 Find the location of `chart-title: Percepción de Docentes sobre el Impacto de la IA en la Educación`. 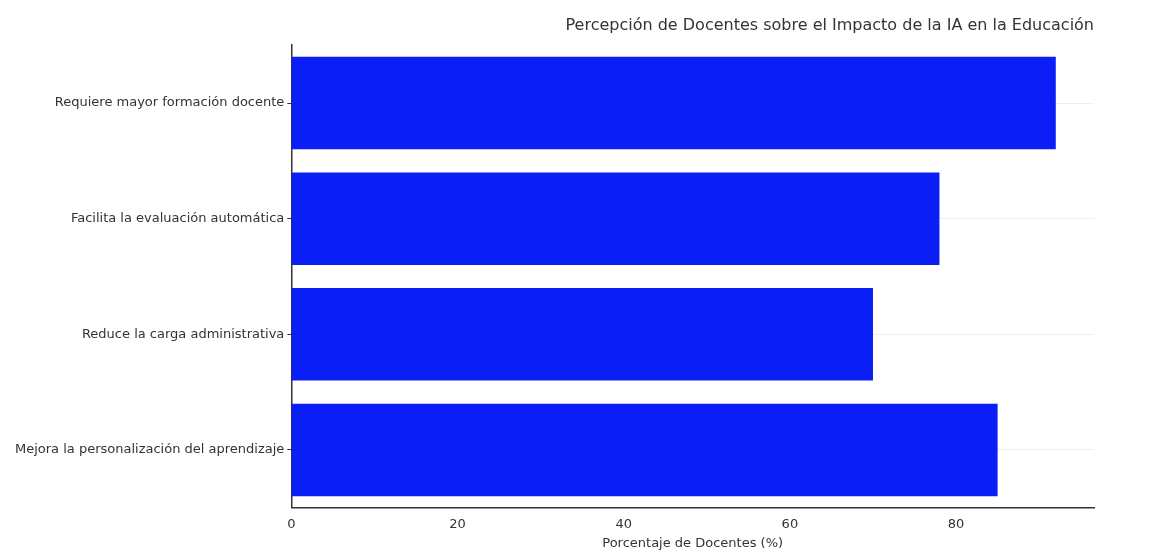

chart-title: Percepción de Docentes sobre el Impacto de la IA en la Educación is located at coordinates (829, 24).